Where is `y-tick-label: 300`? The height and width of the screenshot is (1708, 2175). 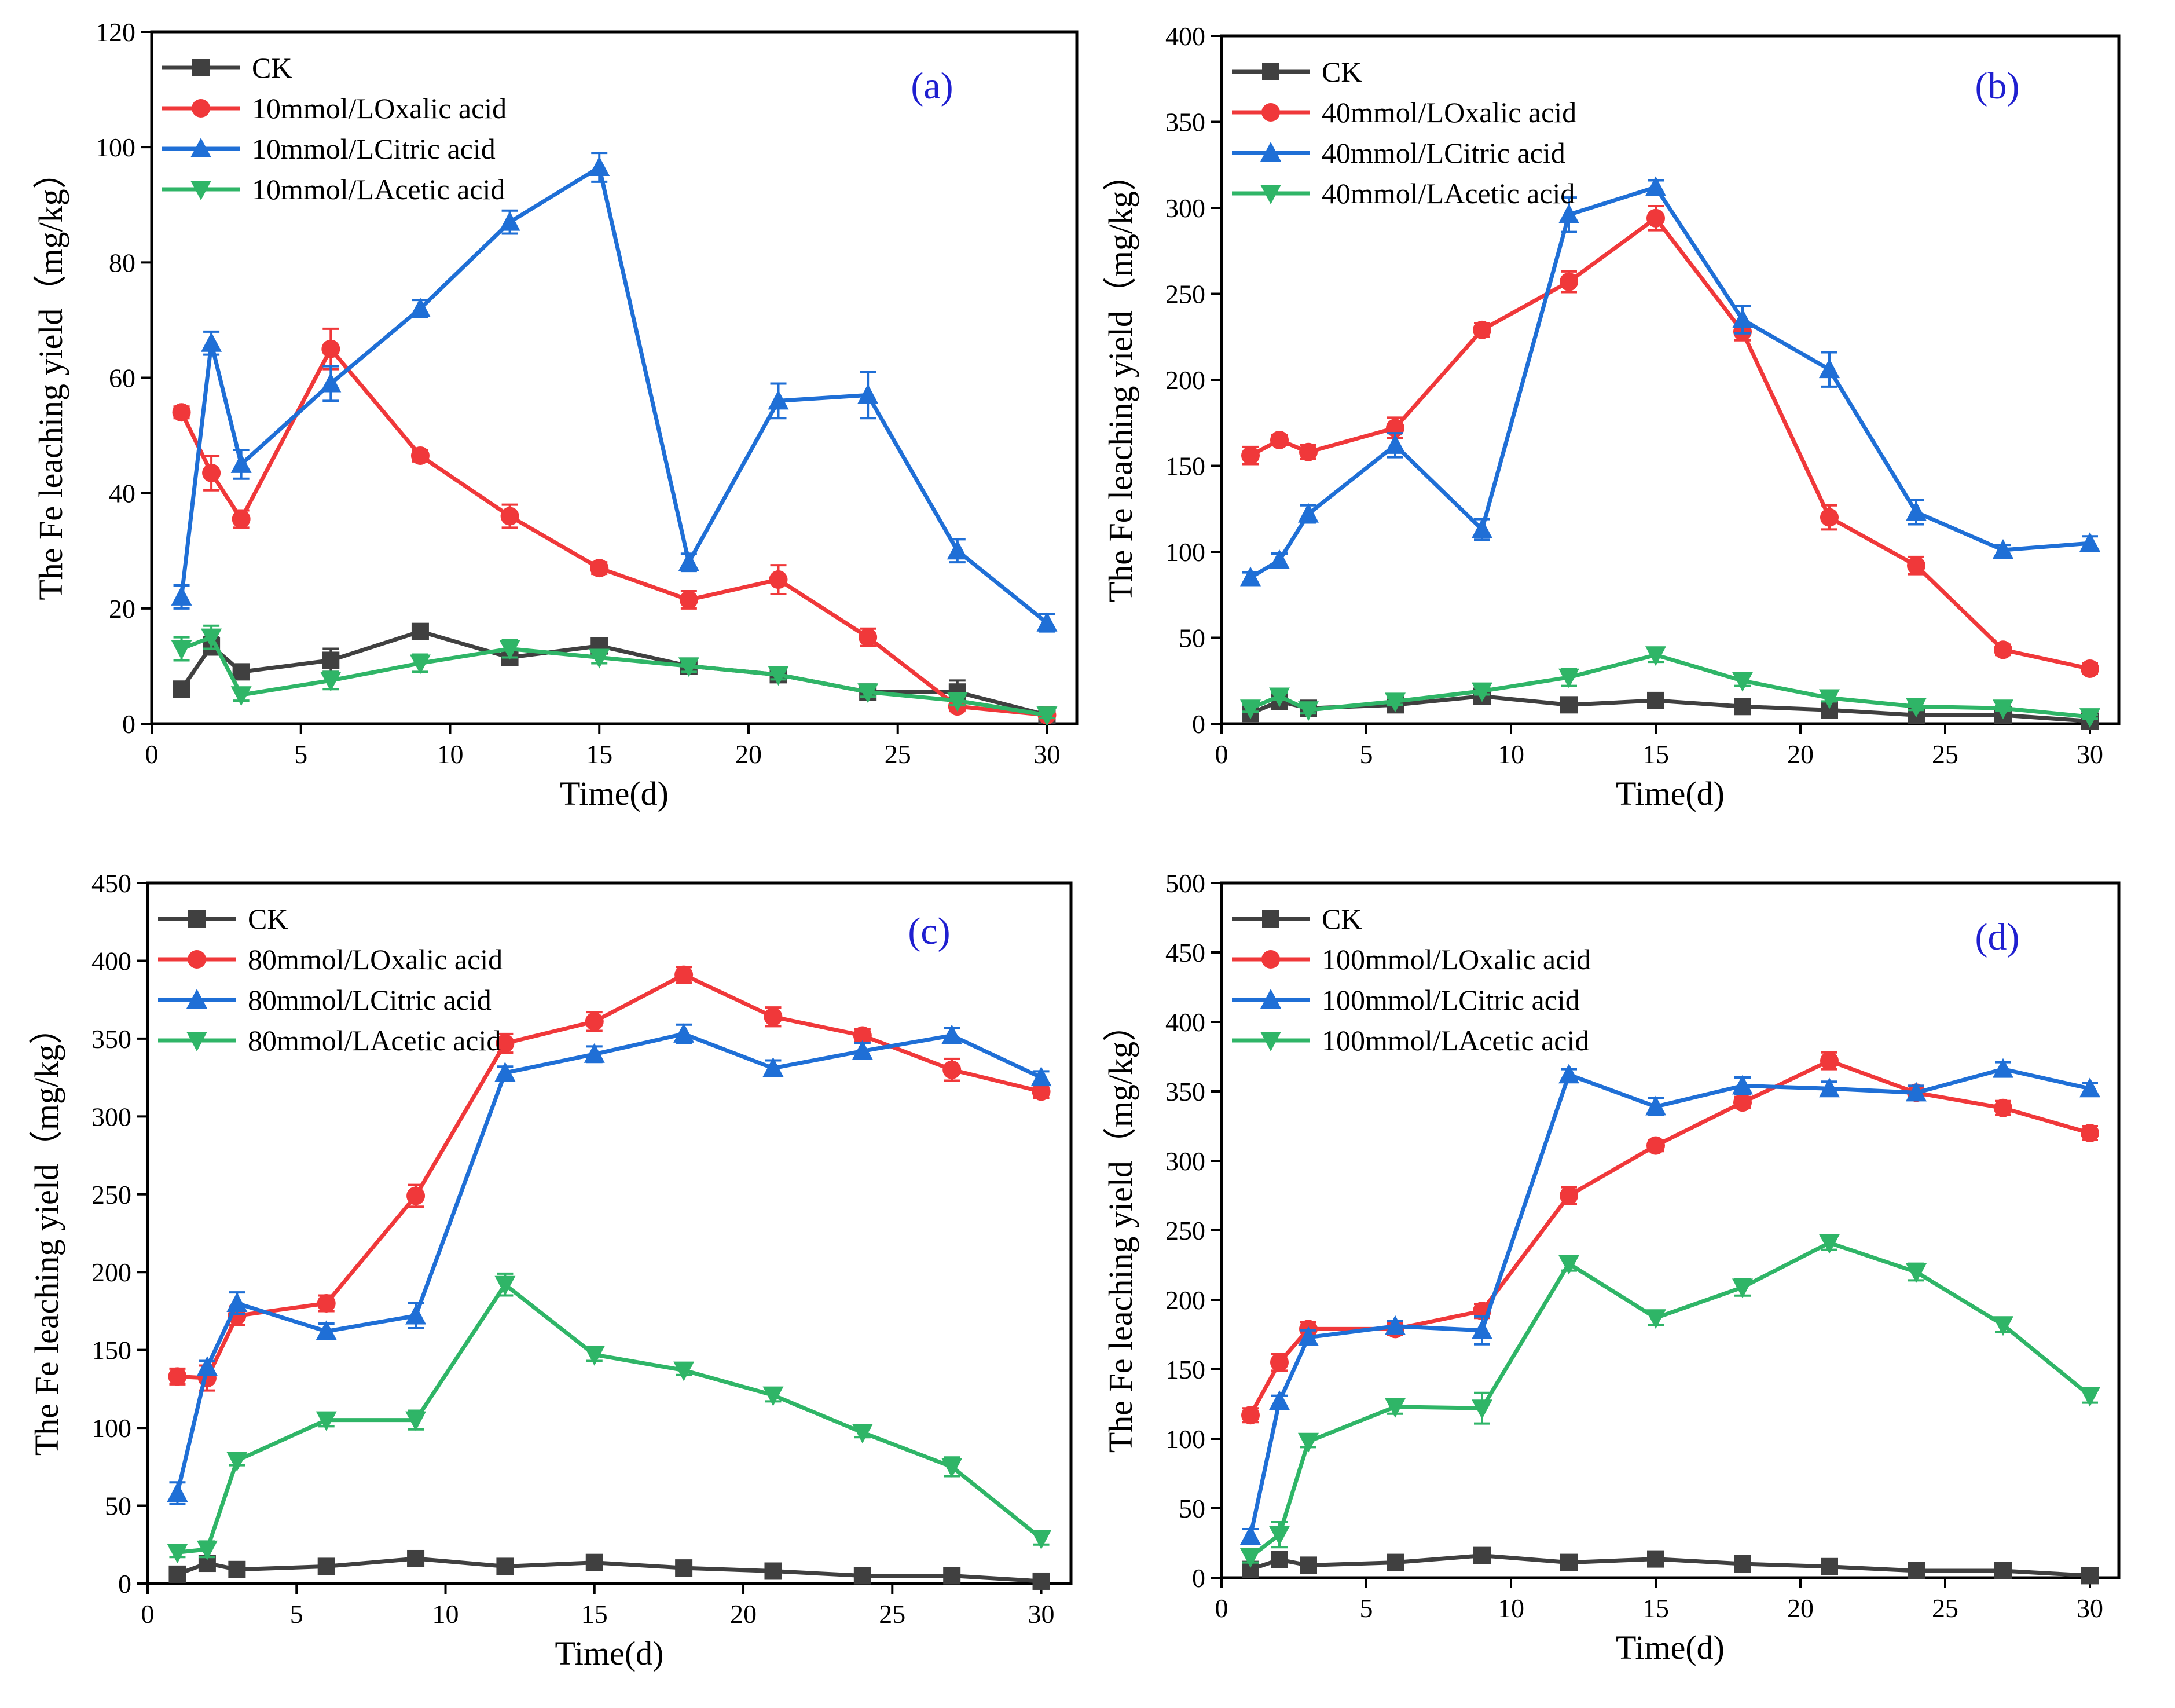
y-tick-label: 300 is located at coordinates (1185, 208).